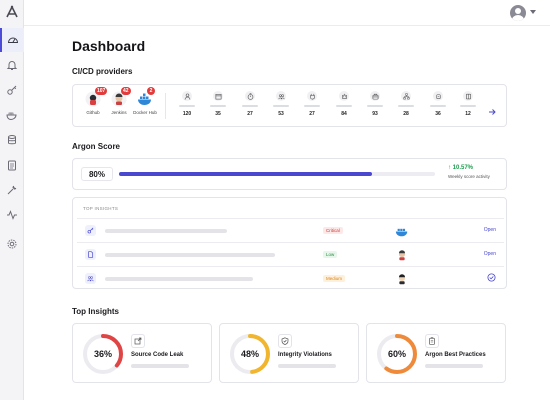 This screenshot has height=400, width=550. Describe the element at coordinates (281, 104) in the screenshot. I see `metric-teams: 53` at that location.